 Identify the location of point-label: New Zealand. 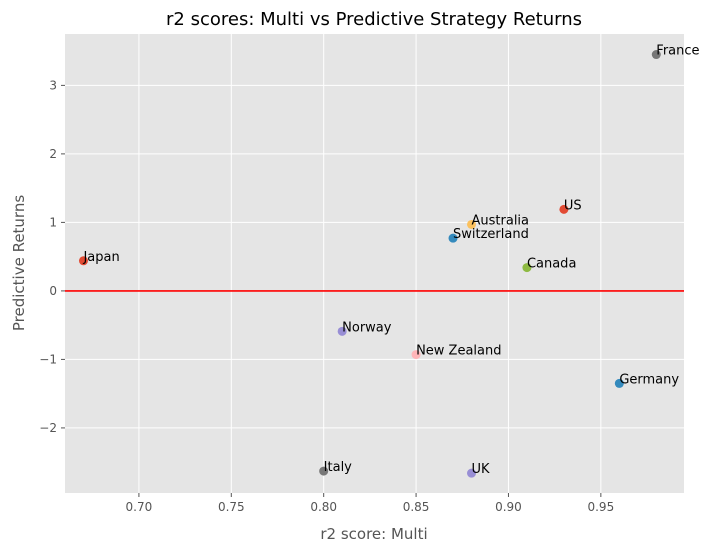
(458, 351).